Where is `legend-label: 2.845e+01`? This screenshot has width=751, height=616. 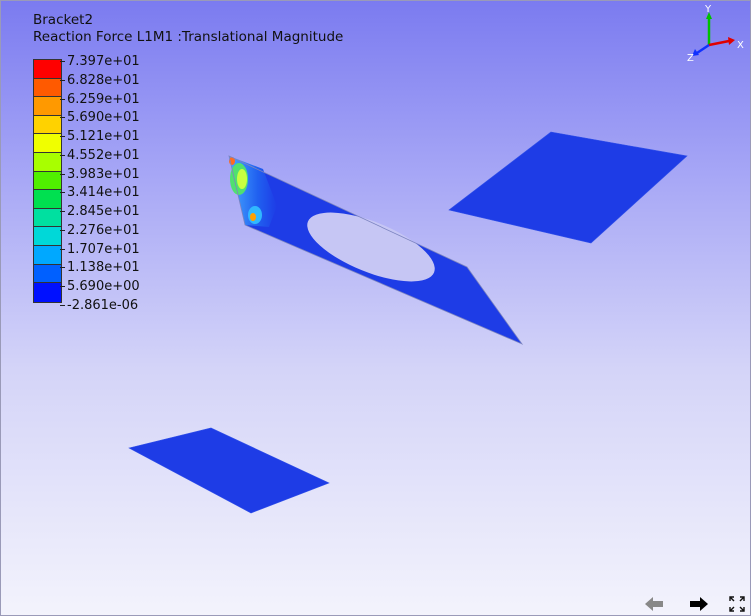
legend-label: 2.845e+01 is located at coordinates (102, 212).